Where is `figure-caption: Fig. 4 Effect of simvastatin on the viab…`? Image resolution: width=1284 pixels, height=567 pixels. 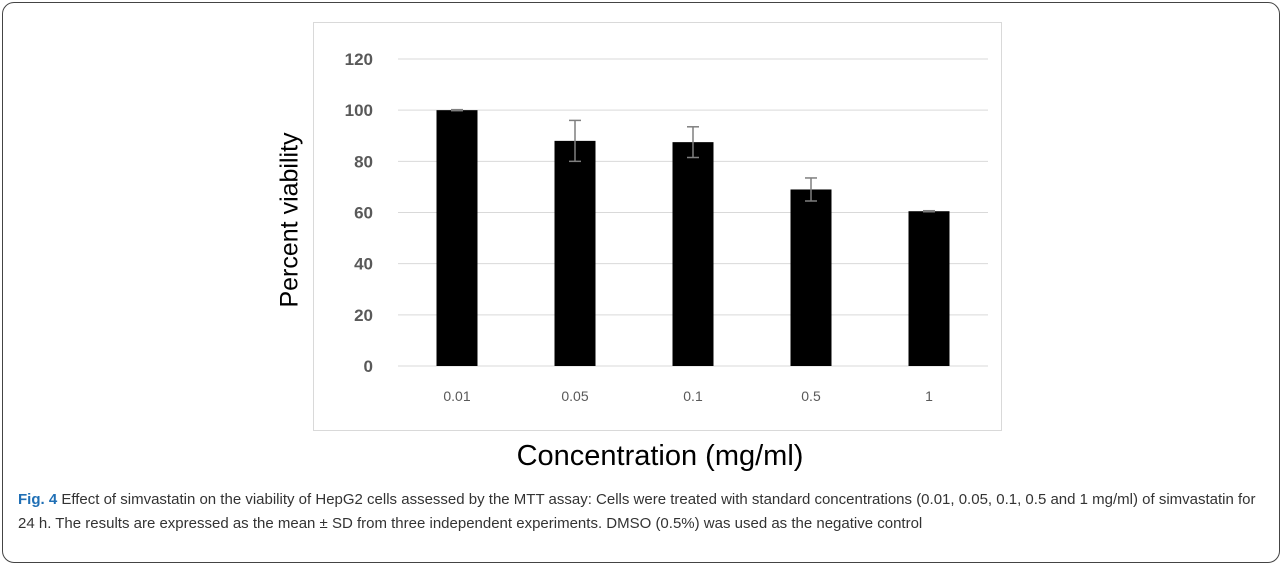
figure-caption: Fig. 4 Effect of simvastatin on the viab… is located at coordinates (643, 512).